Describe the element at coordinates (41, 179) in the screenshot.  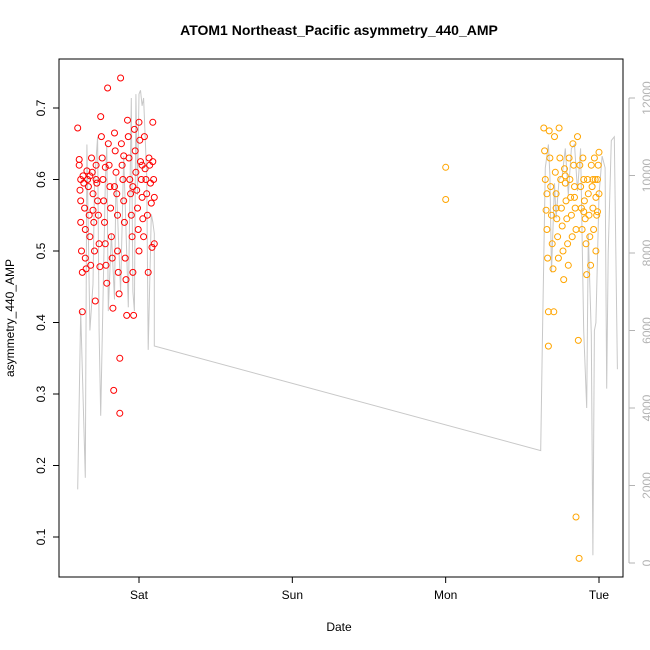
I see `y-tick-label: 0.6` at that location.